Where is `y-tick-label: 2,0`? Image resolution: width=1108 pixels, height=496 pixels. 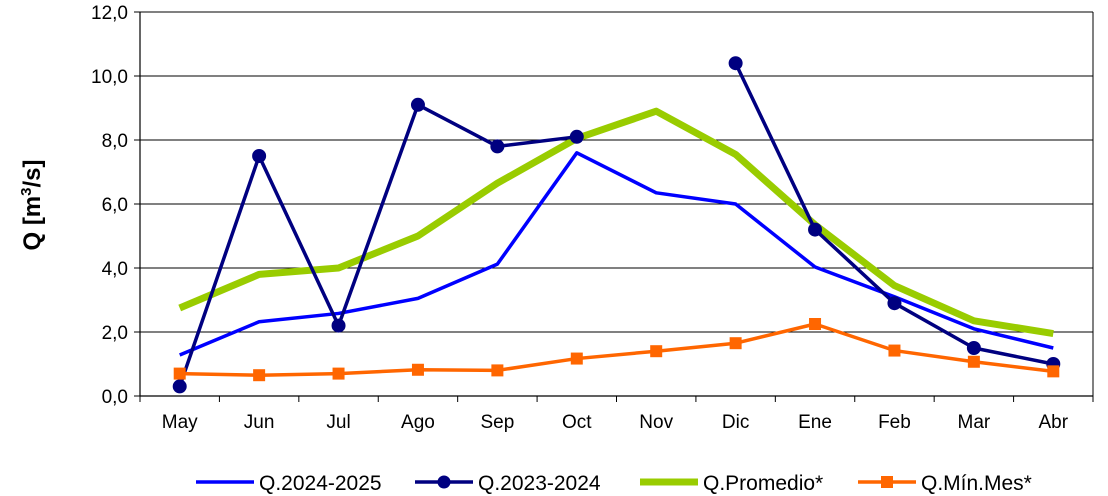
y-tick-label: 2,0 is located at coordinates (115, 333).